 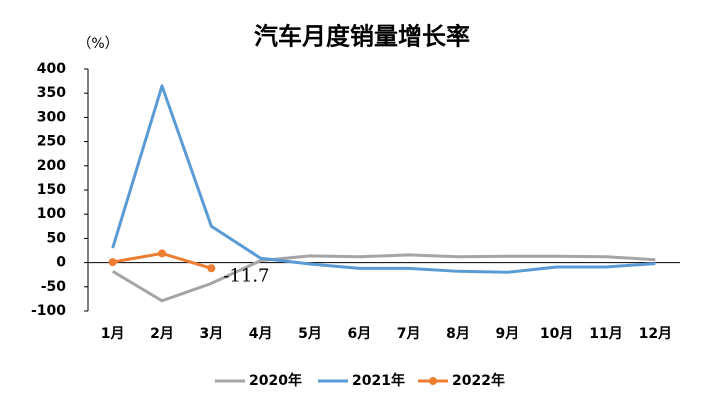 I want to click on legend-label: 2021年, so click(x=378, y=380).